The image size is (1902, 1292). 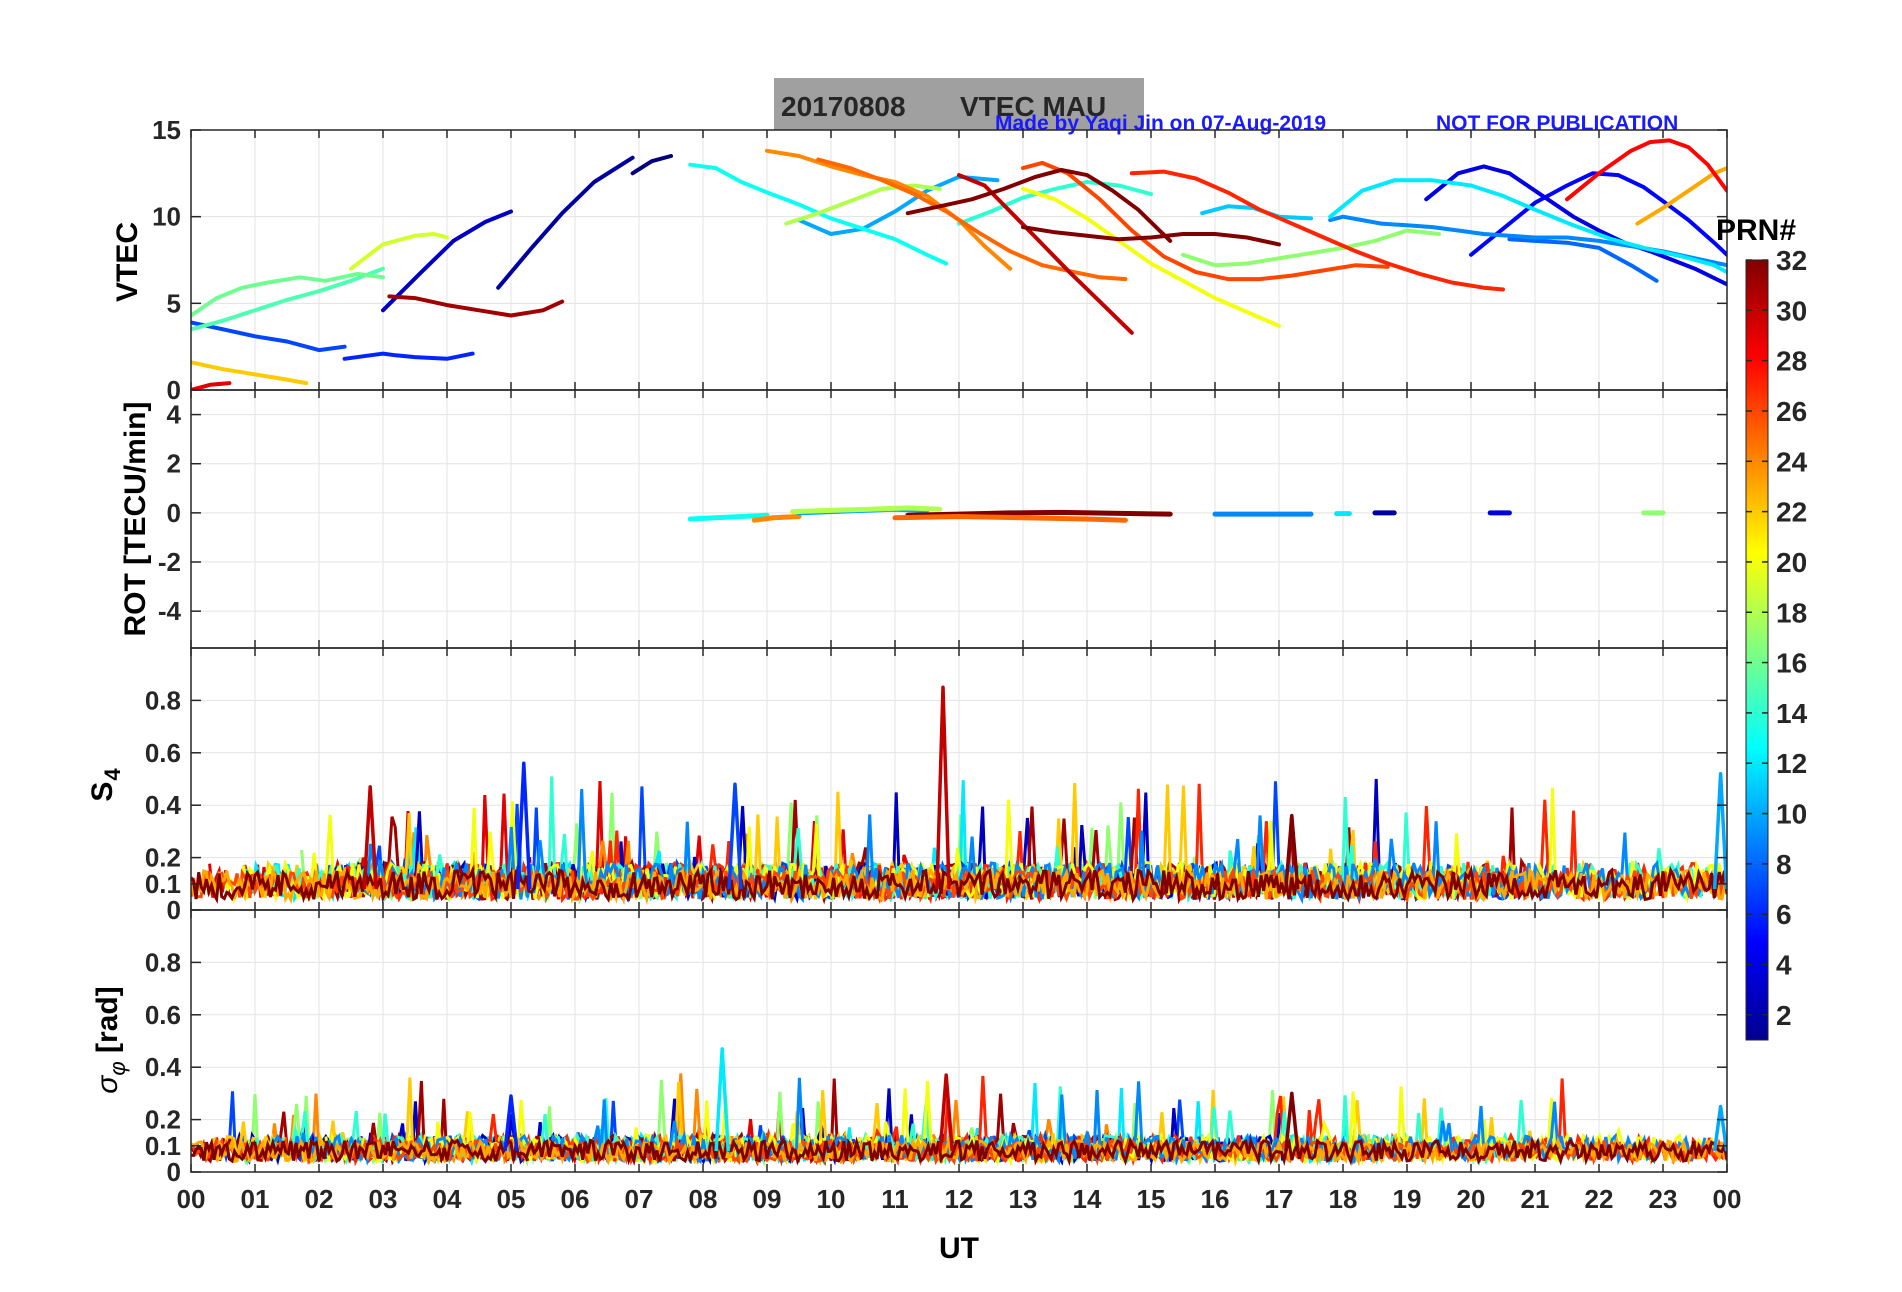 I want to click on colorbar-tick-label: 28, so click(x=1791, y=361).